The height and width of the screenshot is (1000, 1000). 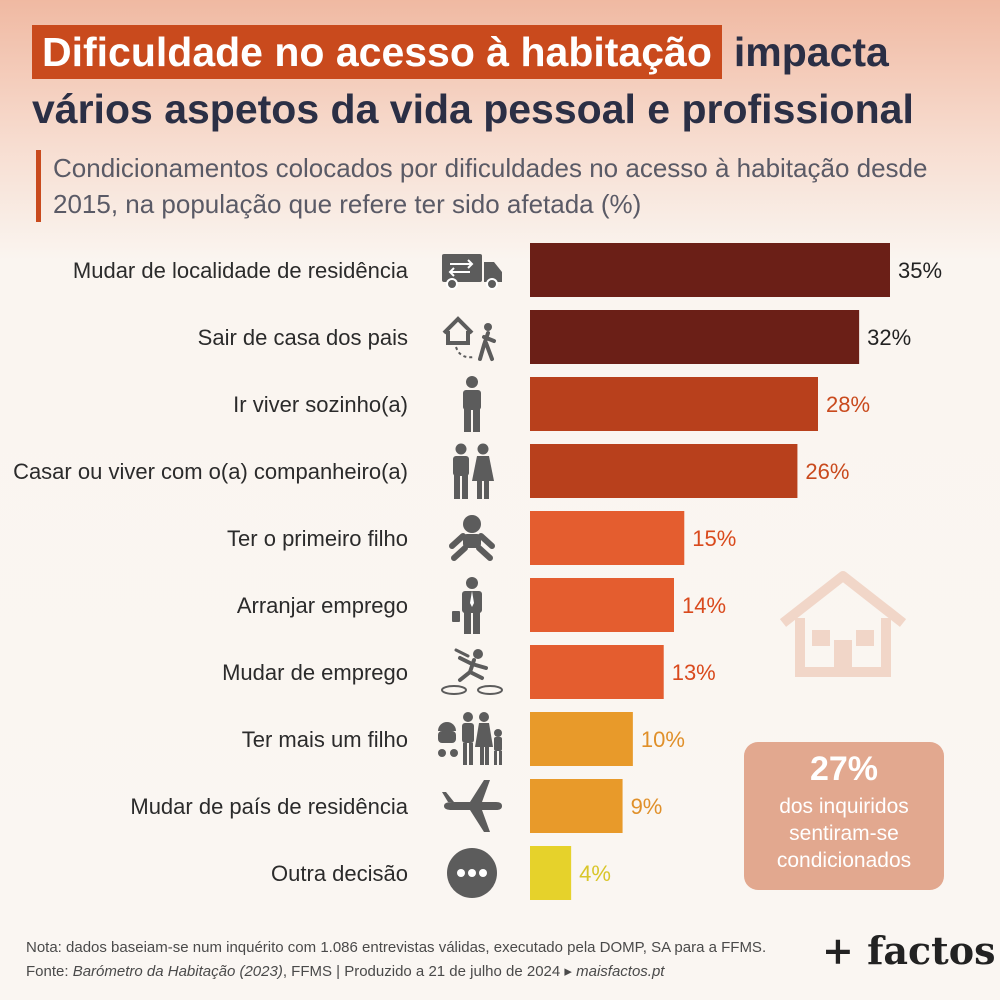 I want to click on person-icon, so click(x=472, y=404).